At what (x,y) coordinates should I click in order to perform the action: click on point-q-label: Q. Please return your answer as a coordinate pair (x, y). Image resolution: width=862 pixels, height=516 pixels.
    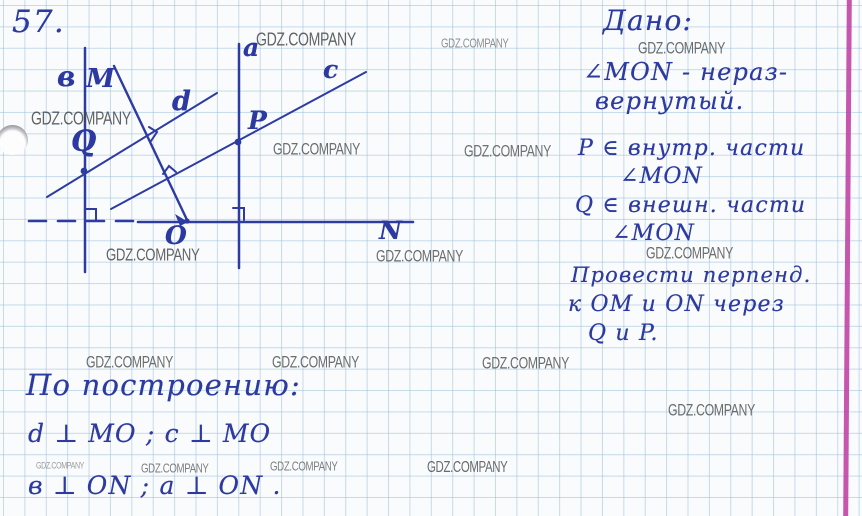
    Looking at the image, I should click on (84, 141).